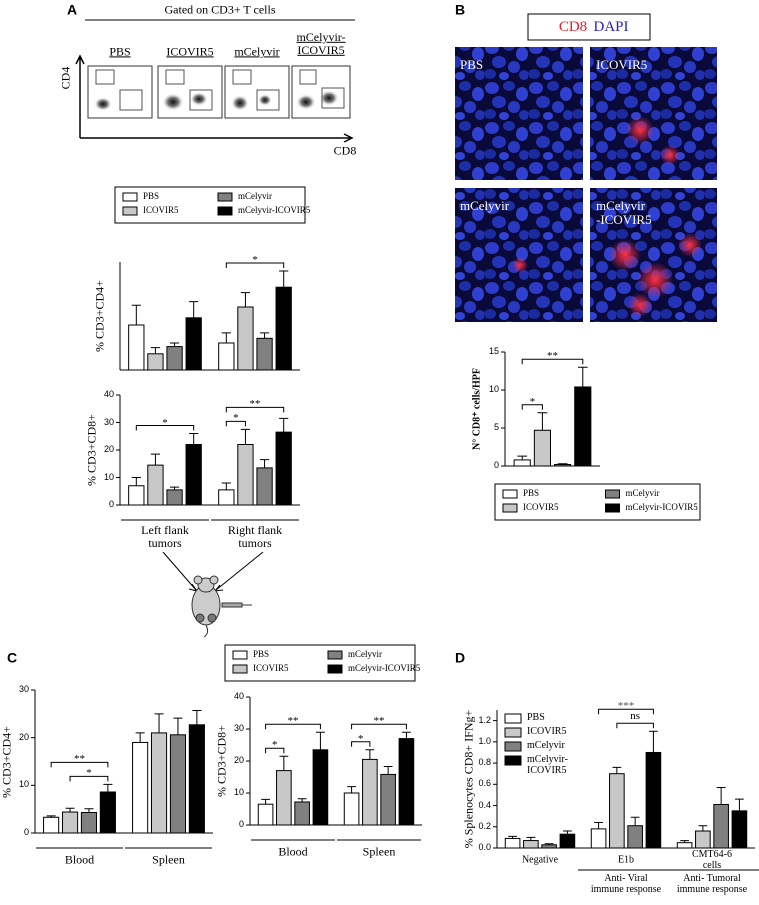  Describe the element at coordinates (484, 740) in the screenshot. I see `y-tick-label: 1.0` at that location.